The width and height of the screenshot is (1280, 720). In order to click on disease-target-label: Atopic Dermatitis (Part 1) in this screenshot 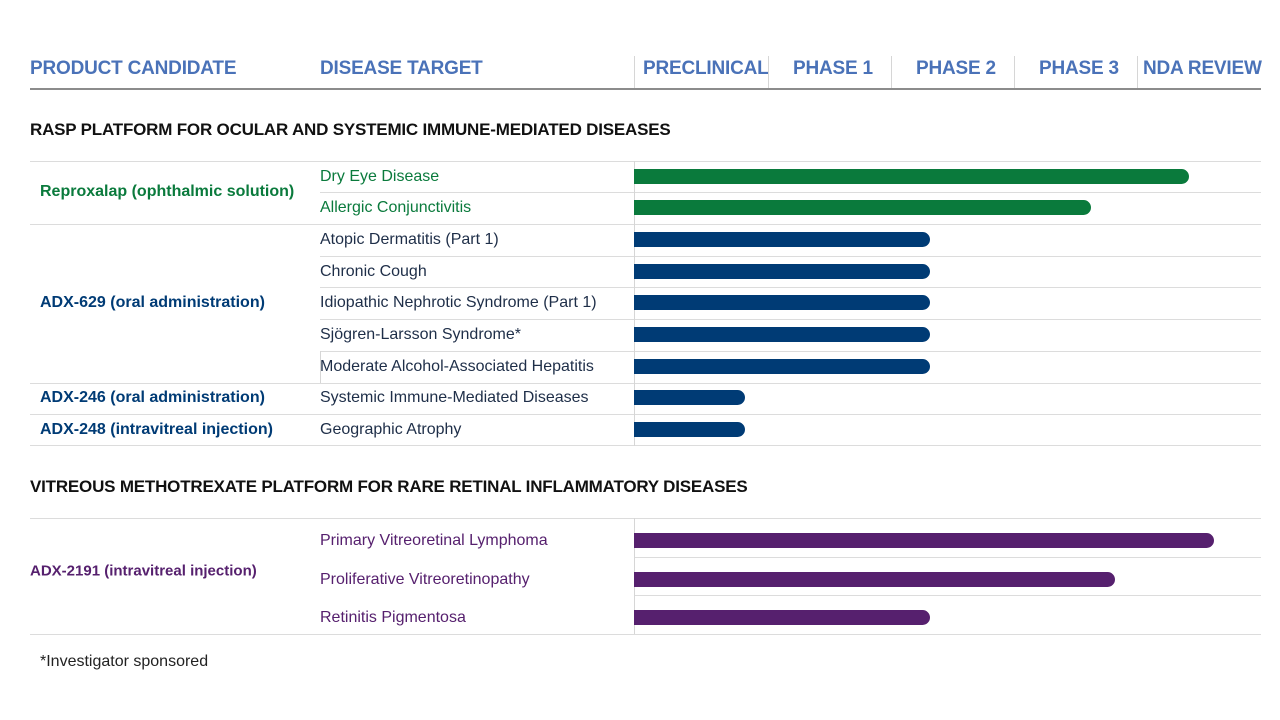, I will do `click(409, 239)`.